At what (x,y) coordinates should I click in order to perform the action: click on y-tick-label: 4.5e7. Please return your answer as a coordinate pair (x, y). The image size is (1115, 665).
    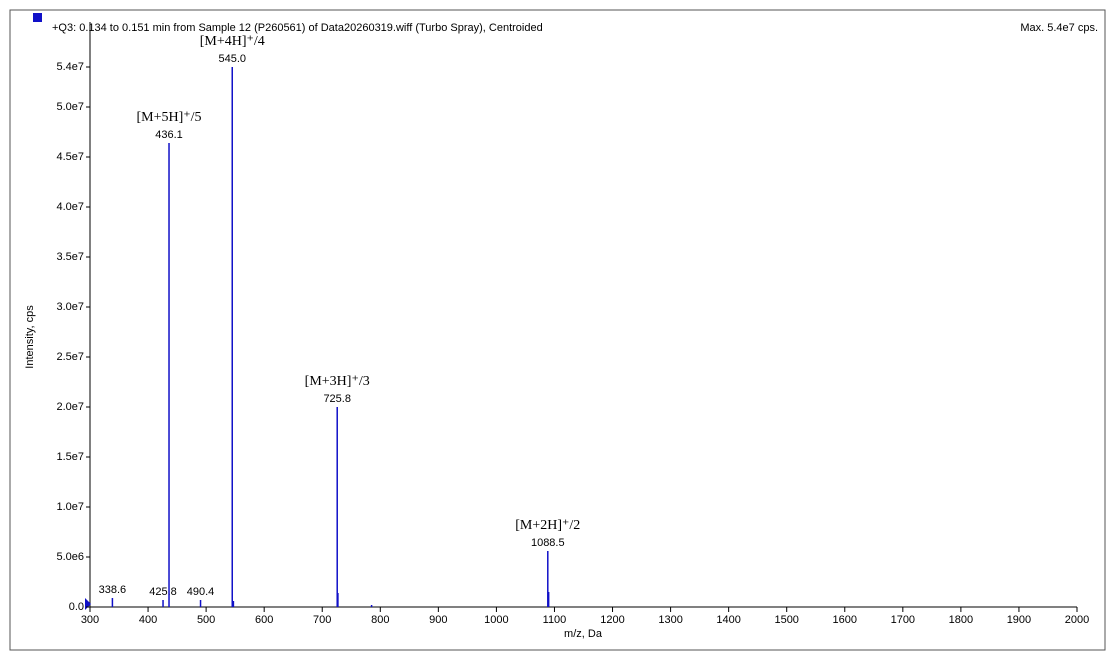
    Looking at the image, I should click on (70, 157).